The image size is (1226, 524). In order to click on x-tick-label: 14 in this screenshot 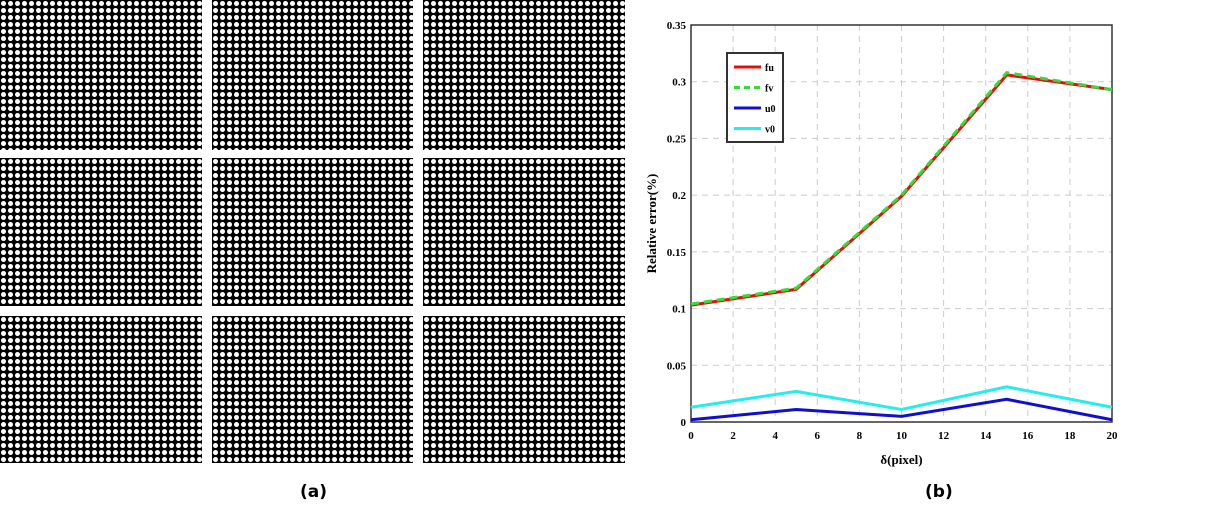, I will do `click(986, 436)`.